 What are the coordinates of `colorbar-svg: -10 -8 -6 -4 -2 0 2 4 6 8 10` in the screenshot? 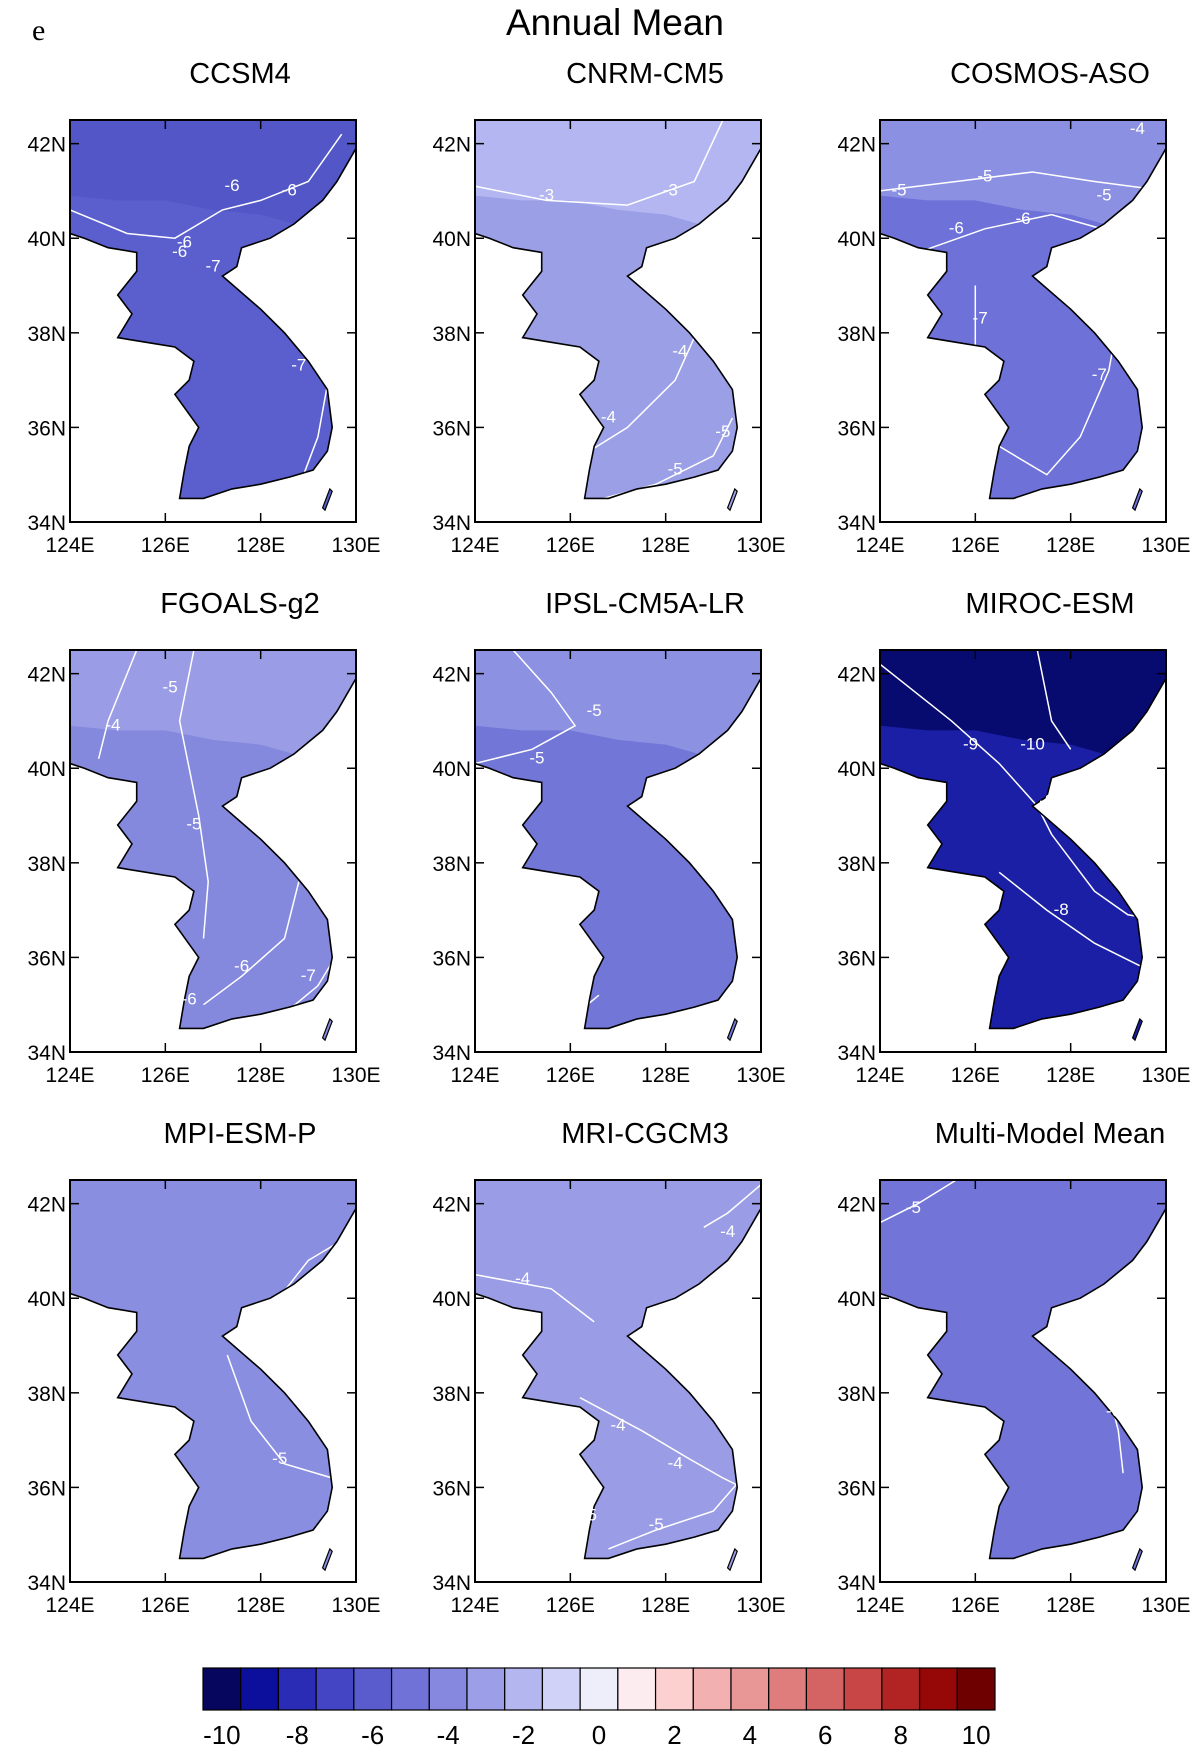 It's located at (599, 1708).